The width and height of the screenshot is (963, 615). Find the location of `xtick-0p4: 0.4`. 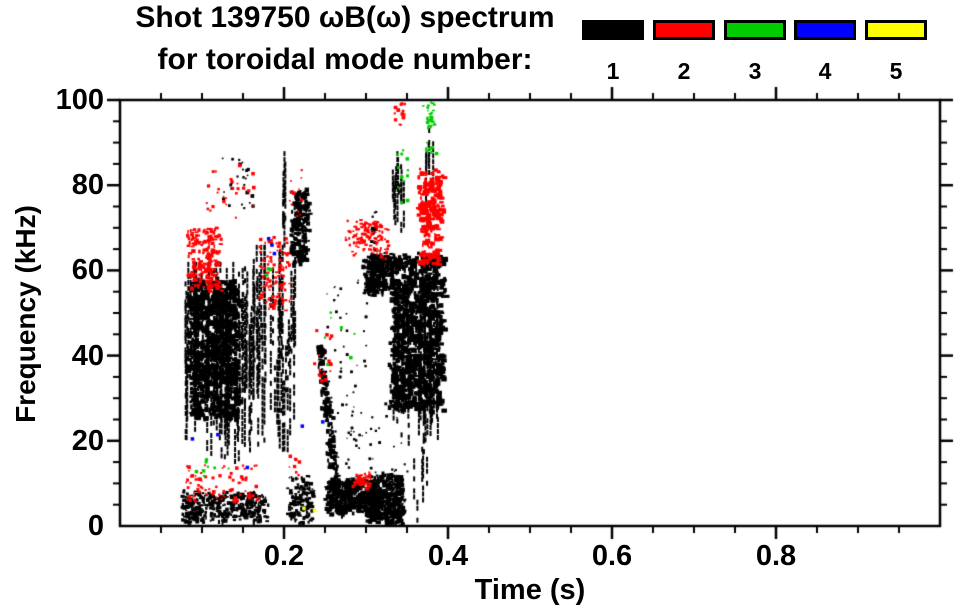

xtick-0p4: 0.4 is located at coordinates (448, 556).